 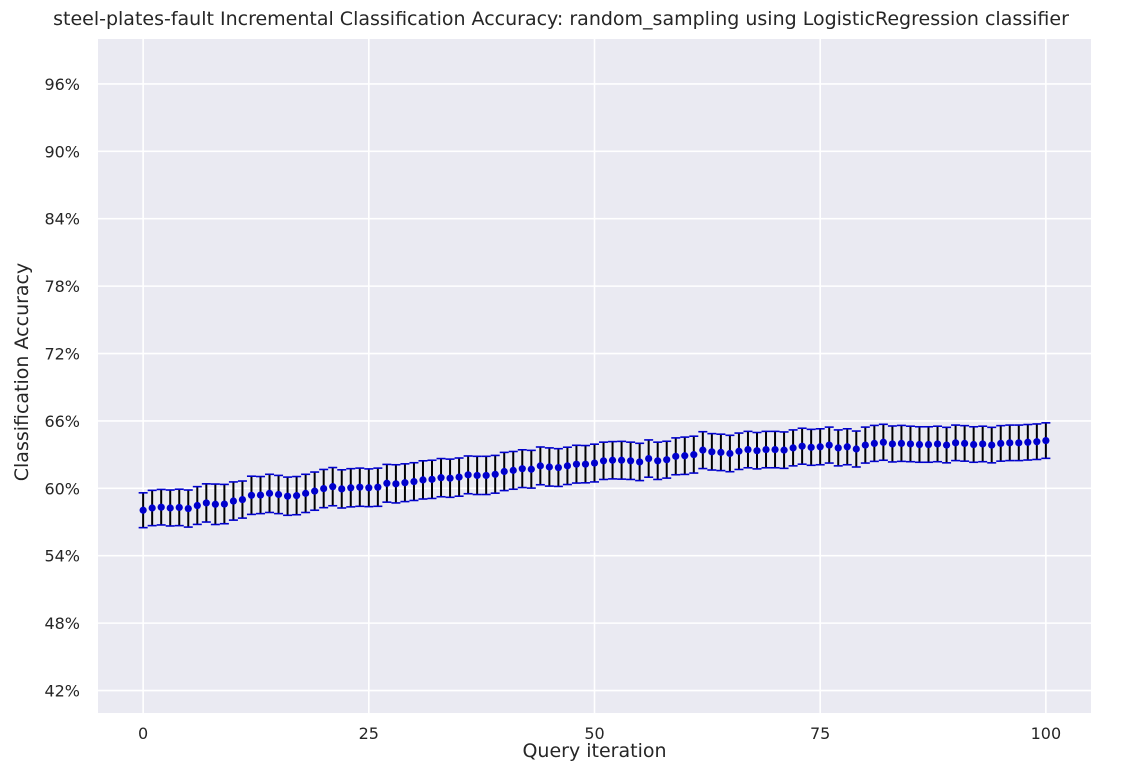 What do you see at coordinates (62, 691) in the screenshot?
I see `y-tick-label: 42%` at bounding box center [62, 691].